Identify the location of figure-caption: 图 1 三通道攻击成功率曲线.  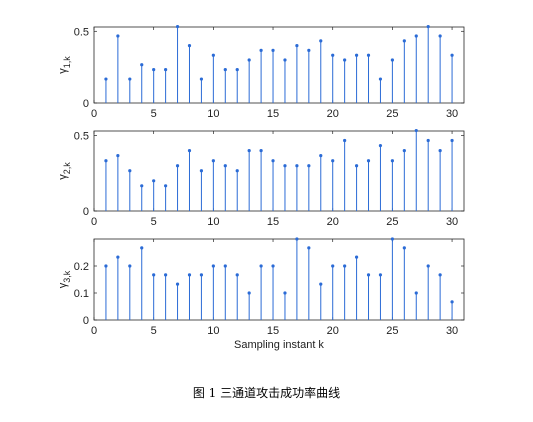
(266, 393).